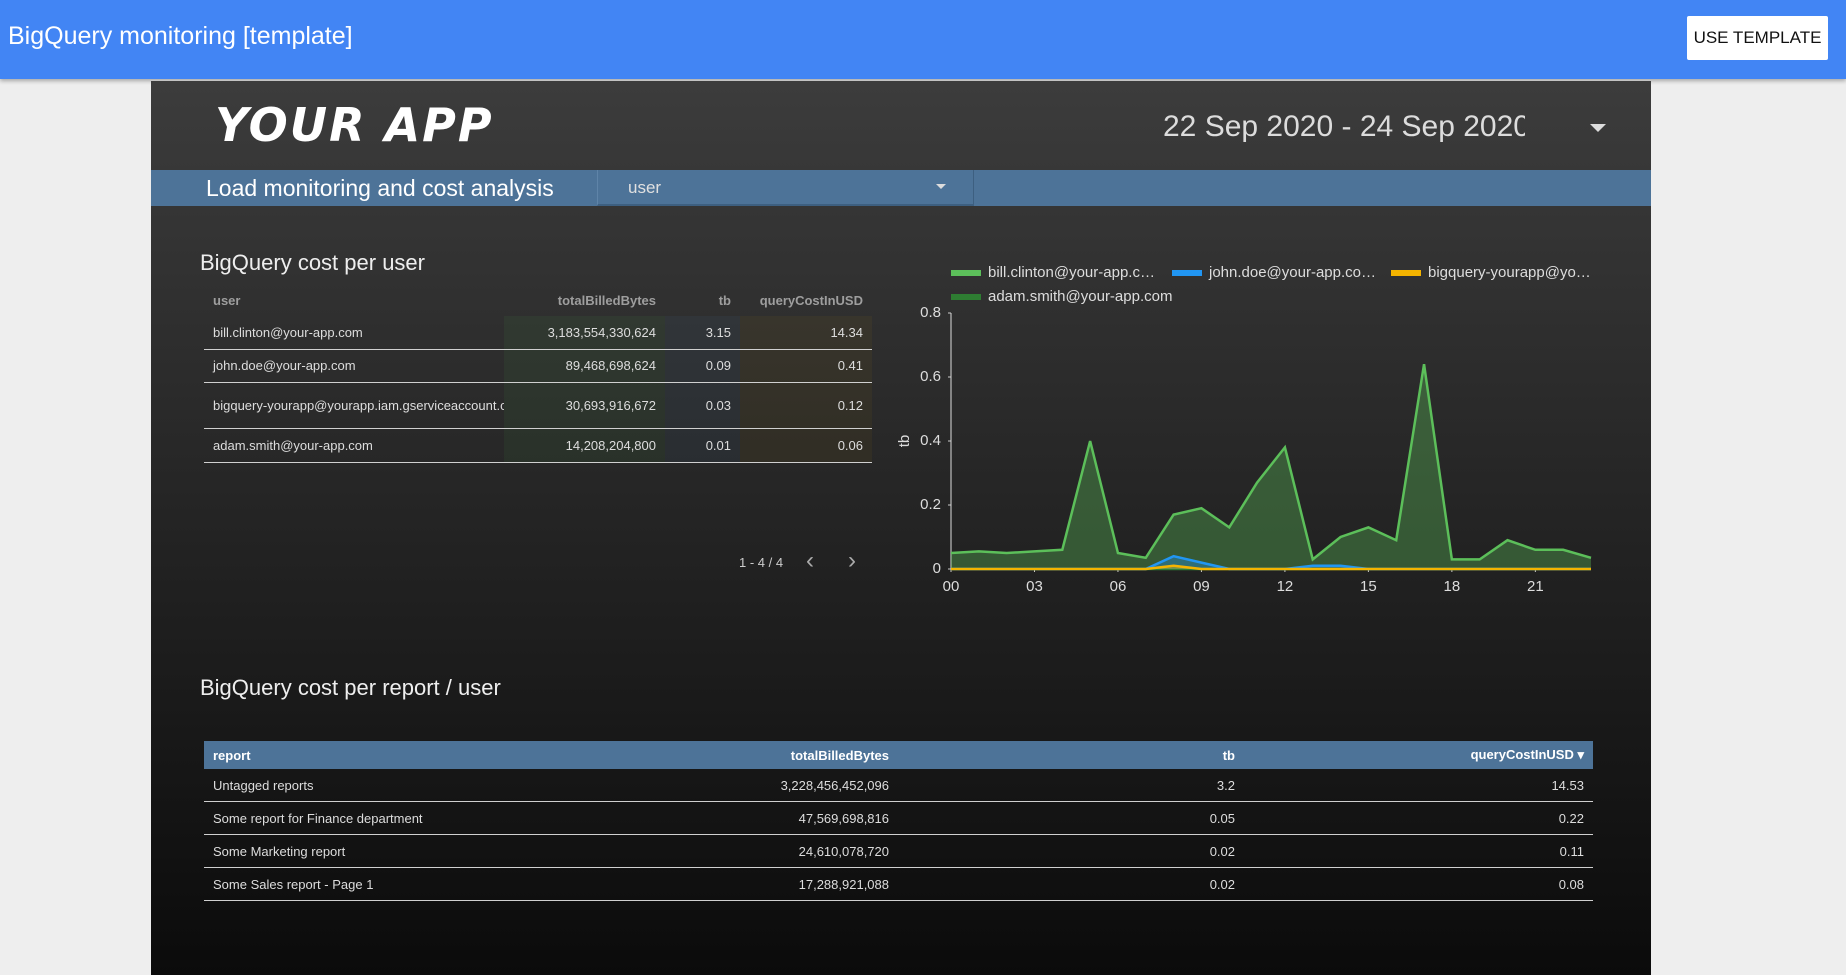 The image size is (1846, 975). What do you see at coordinates (1080, 296) in the screenshot?
I see `legend-label: adam.smith@your-app.com` at bounding box center [1080, 296].